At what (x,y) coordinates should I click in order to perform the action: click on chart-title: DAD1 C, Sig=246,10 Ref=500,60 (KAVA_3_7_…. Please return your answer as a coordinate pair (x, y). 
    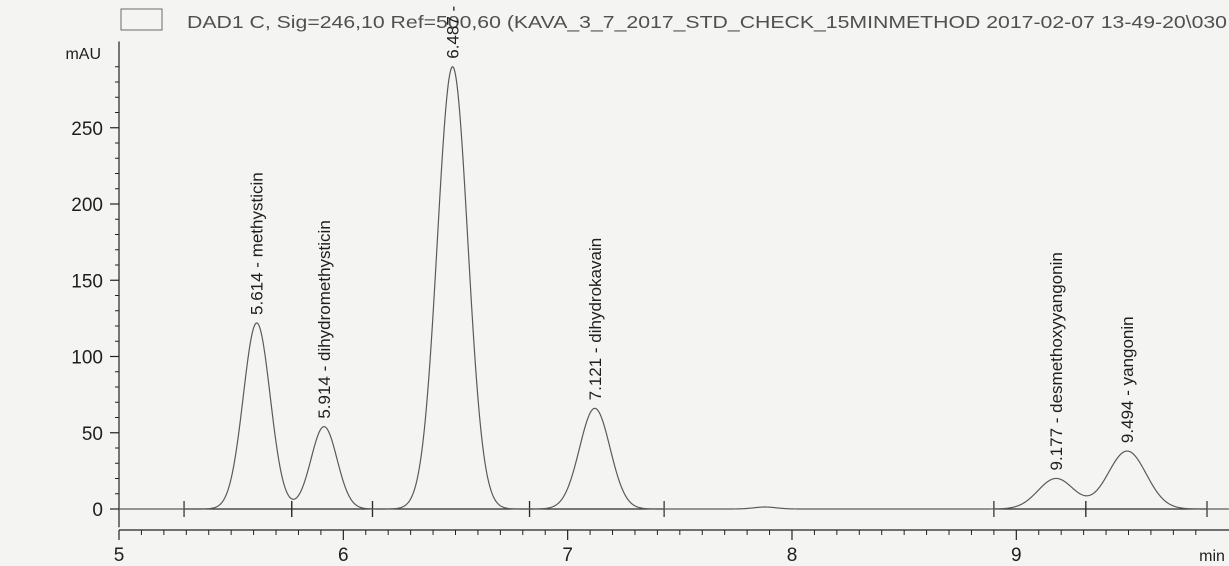
    Looking at the image, I should click on (707, 22).